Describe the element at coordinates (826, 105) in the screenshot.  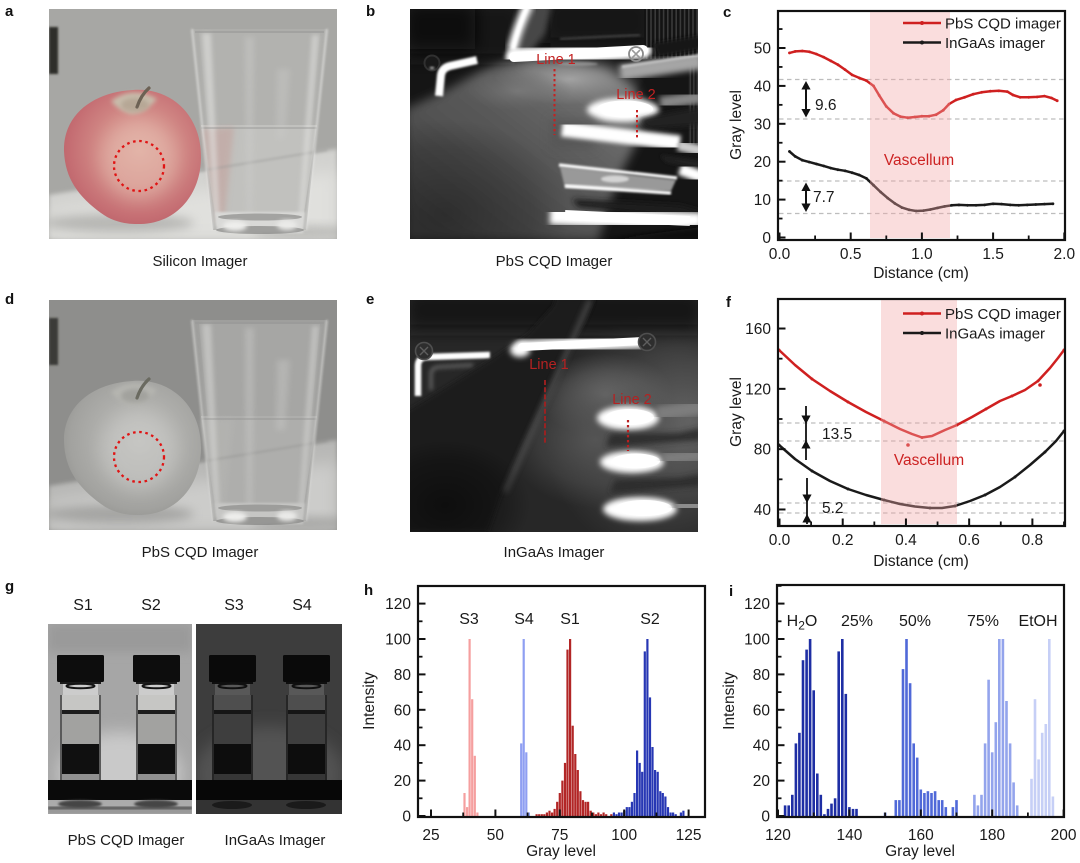
I see `svg-text: 9.6` at that location.